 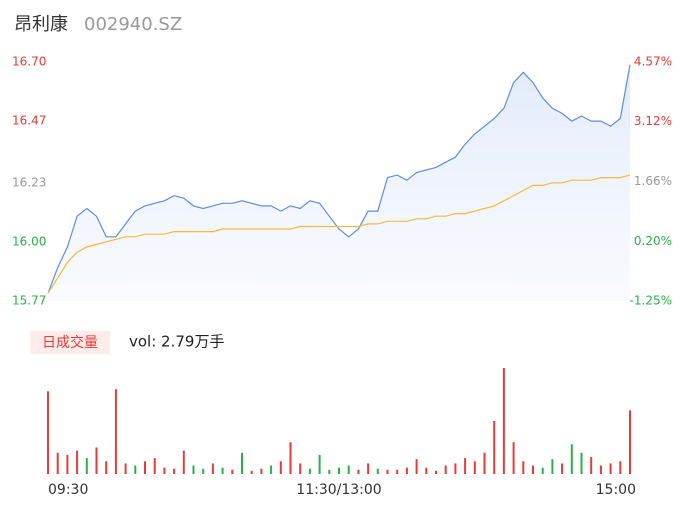 I want to click on y2-tick-label: 0.20%, so click(x=653, y=241).